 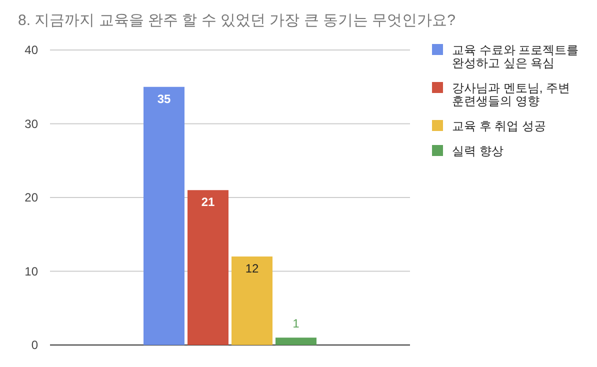 What do you see at coordinates (164, 99) in the screenshot?
I see `data-label: 35` at bounding box center [164, 99].